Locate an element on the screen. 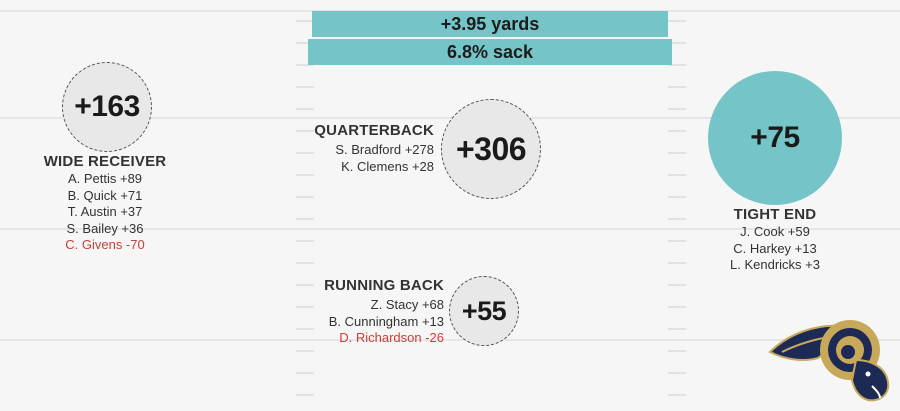  tight-end-total: +75 is located at coordinates (775, 137).